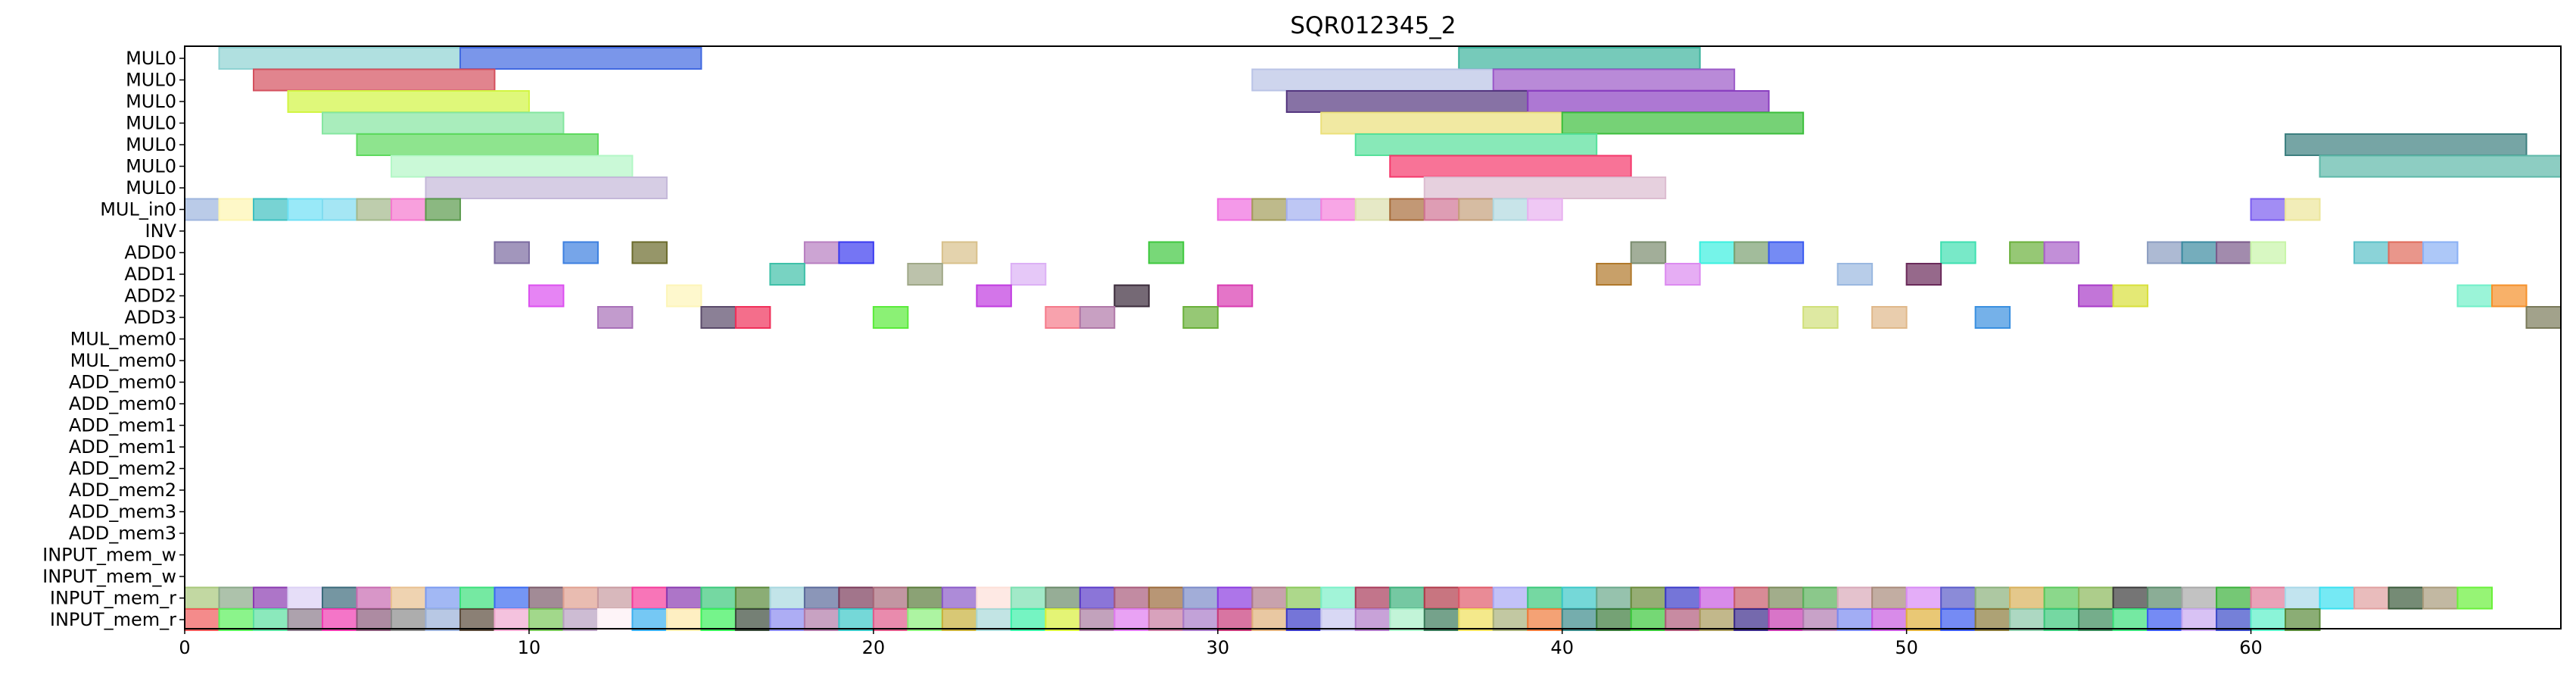  I want to click on y-tick-label: MUL_in0, so click(138, 210).